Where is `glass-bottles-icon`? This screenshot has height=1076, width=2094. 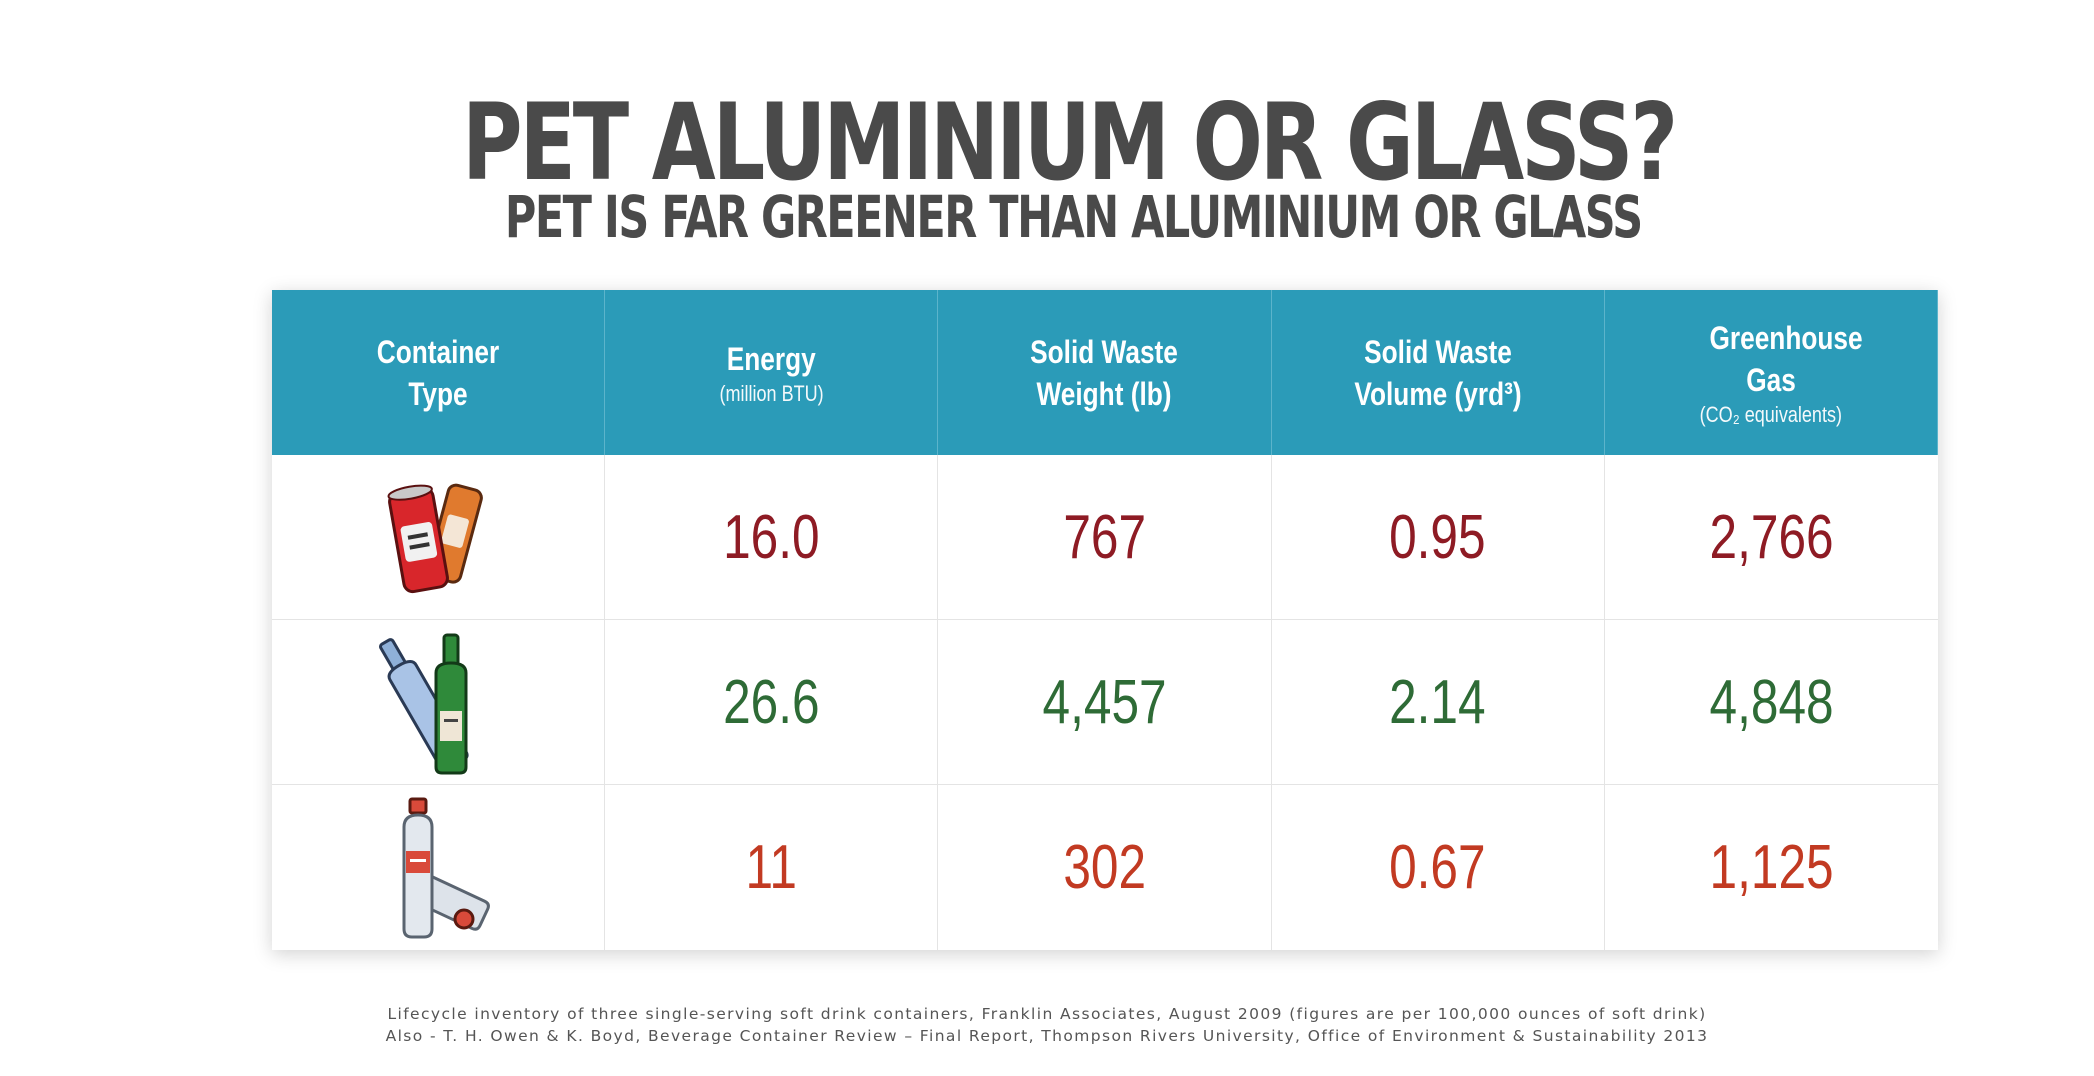
glass-bottles-icon is located at coordinates (424, 704).